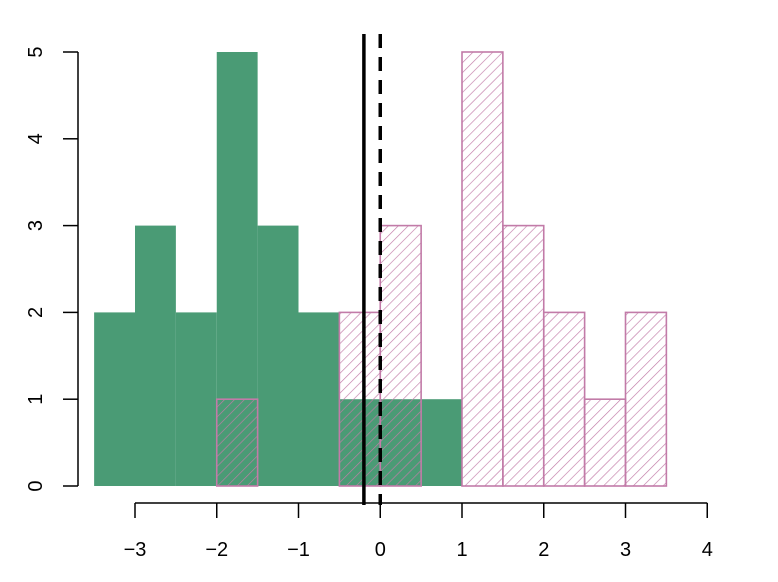 The width and height of the screenshot is (778, 582). I want to click on reference-lines, so click(372, 269).